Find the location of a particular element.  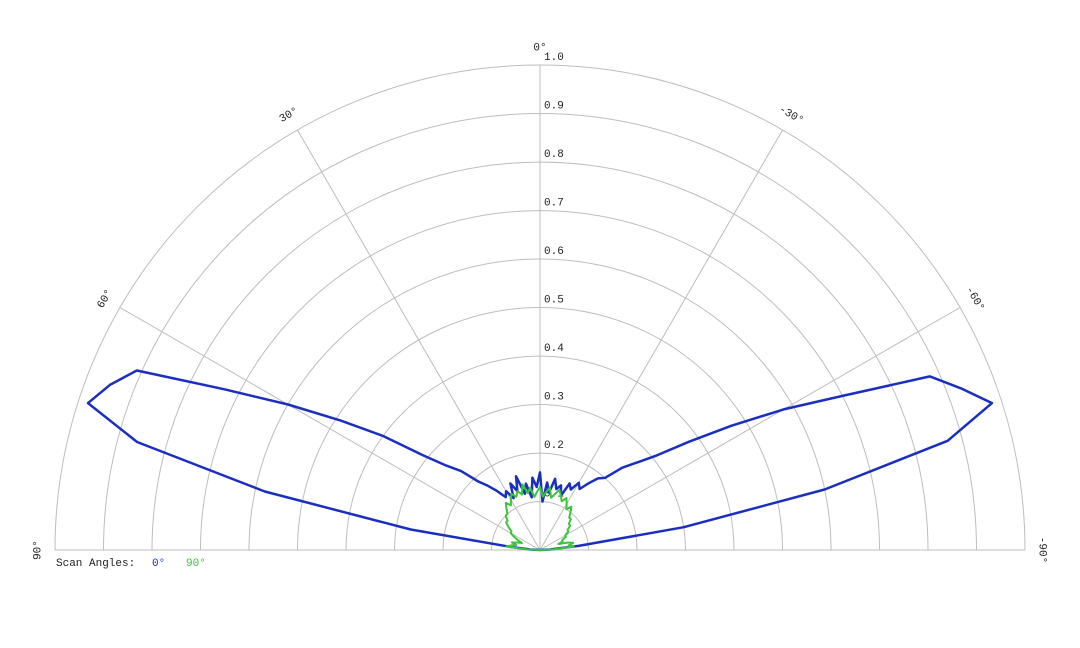

legend-entry: 0° is located at coordinates (158, 564).